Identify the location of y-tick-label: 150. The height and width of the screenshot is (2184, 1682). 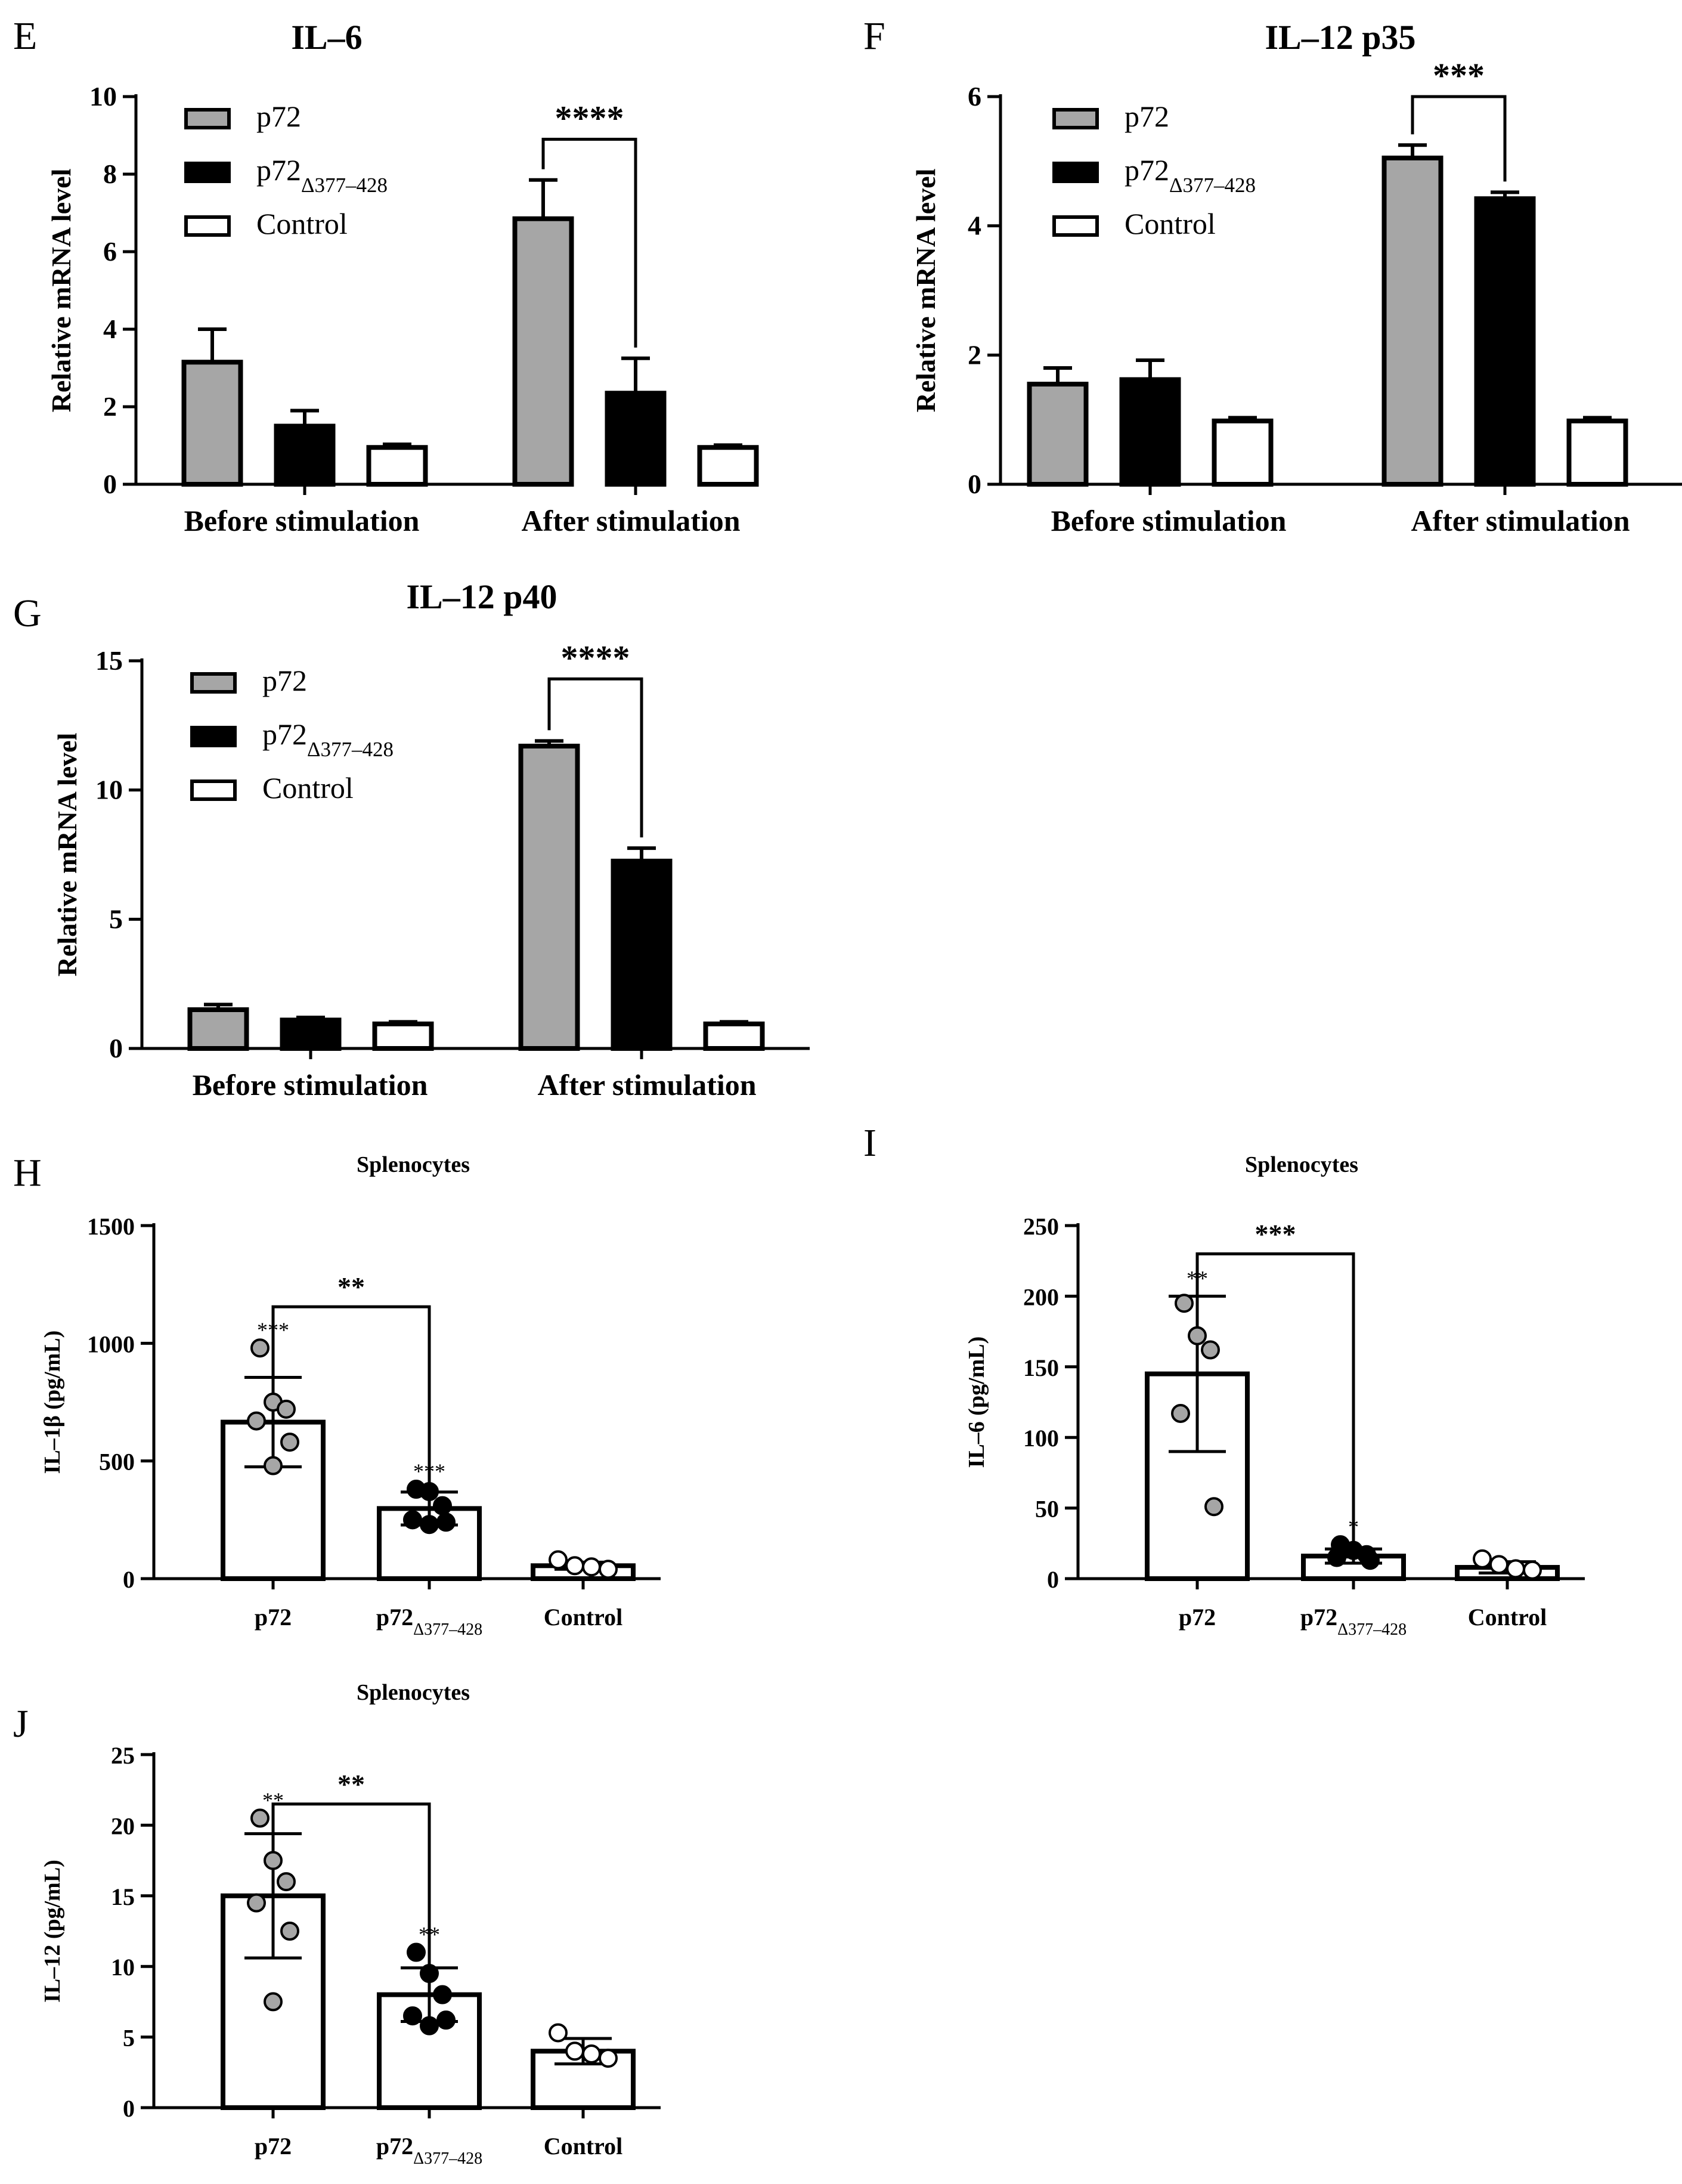
(1041, 1367).